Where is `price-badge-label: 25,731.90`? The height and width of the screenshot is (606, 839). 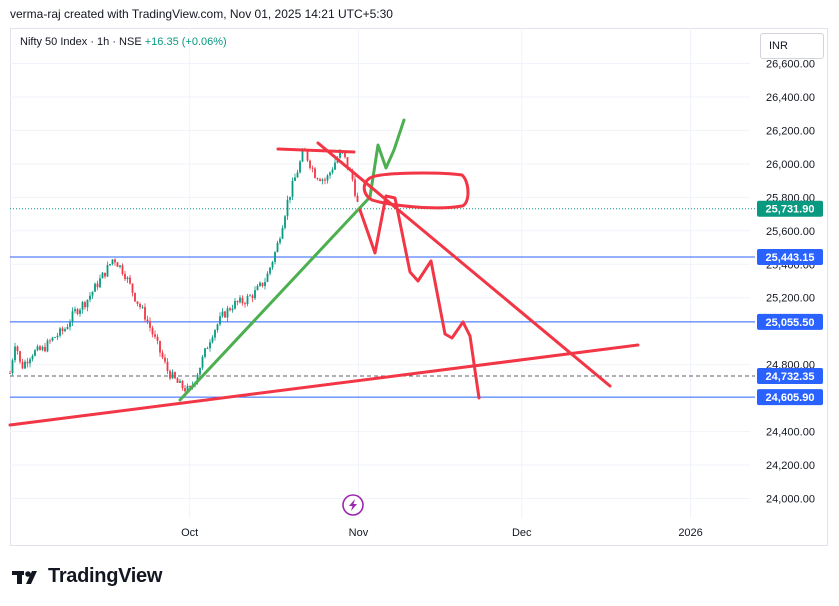 price-badge-label: 25,731.90 is located at coordinates (790, 210).